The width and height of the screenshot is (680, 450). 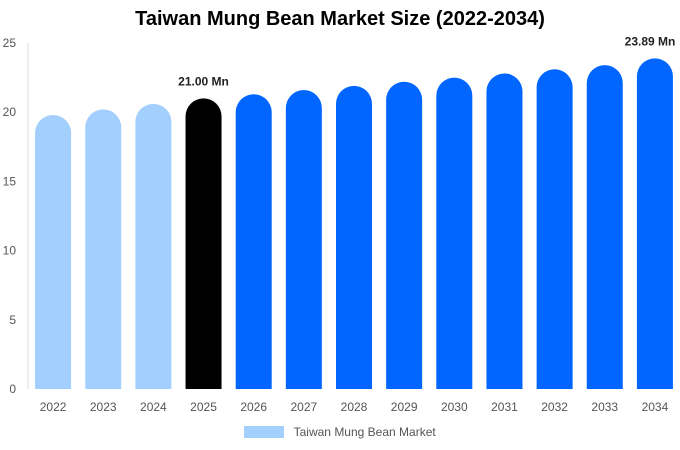 I want to click on x-tick-label: 2032, so click(x=554, y=407).